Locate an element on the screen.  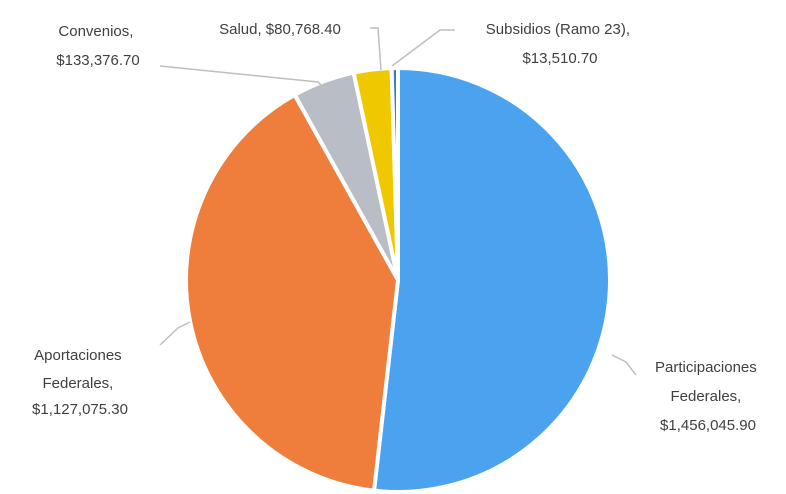
leader-line-salud is located at coordinates (376, 49).